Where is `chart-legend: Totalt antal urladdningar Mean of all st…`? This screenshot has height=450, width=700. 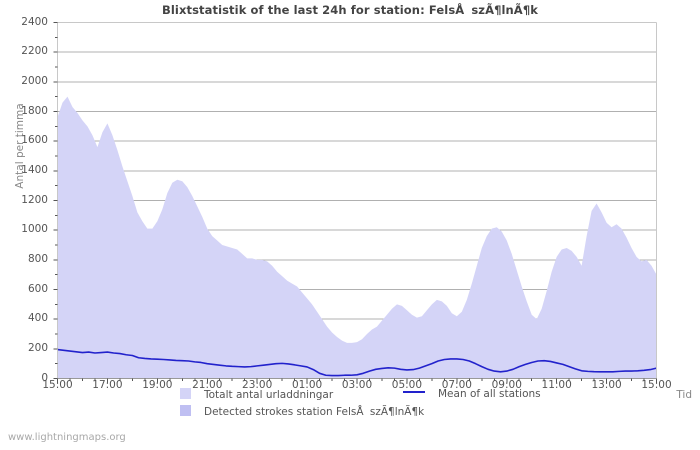
chart-legend: Totalt antal urladdningar Mean of all st… is located at coordinates (350, 406).